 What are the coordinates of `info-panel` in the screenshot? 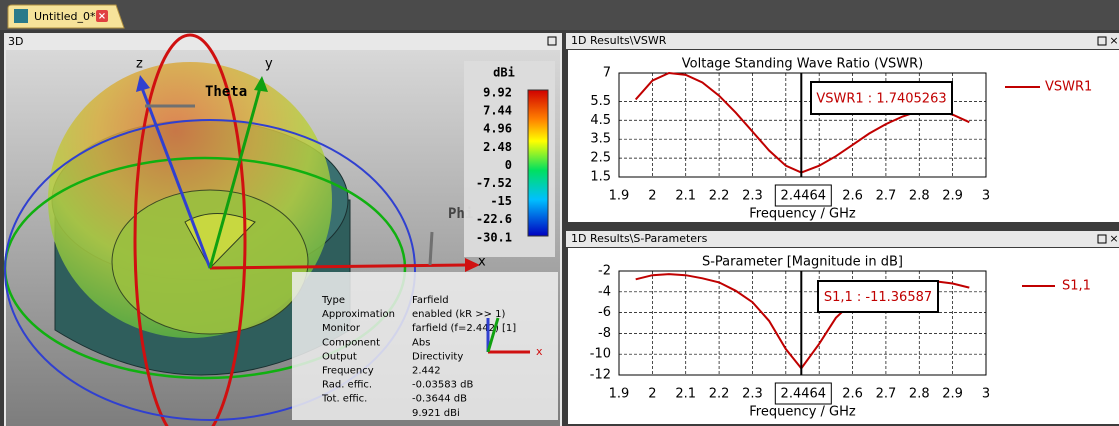 It's located at (425, 346).